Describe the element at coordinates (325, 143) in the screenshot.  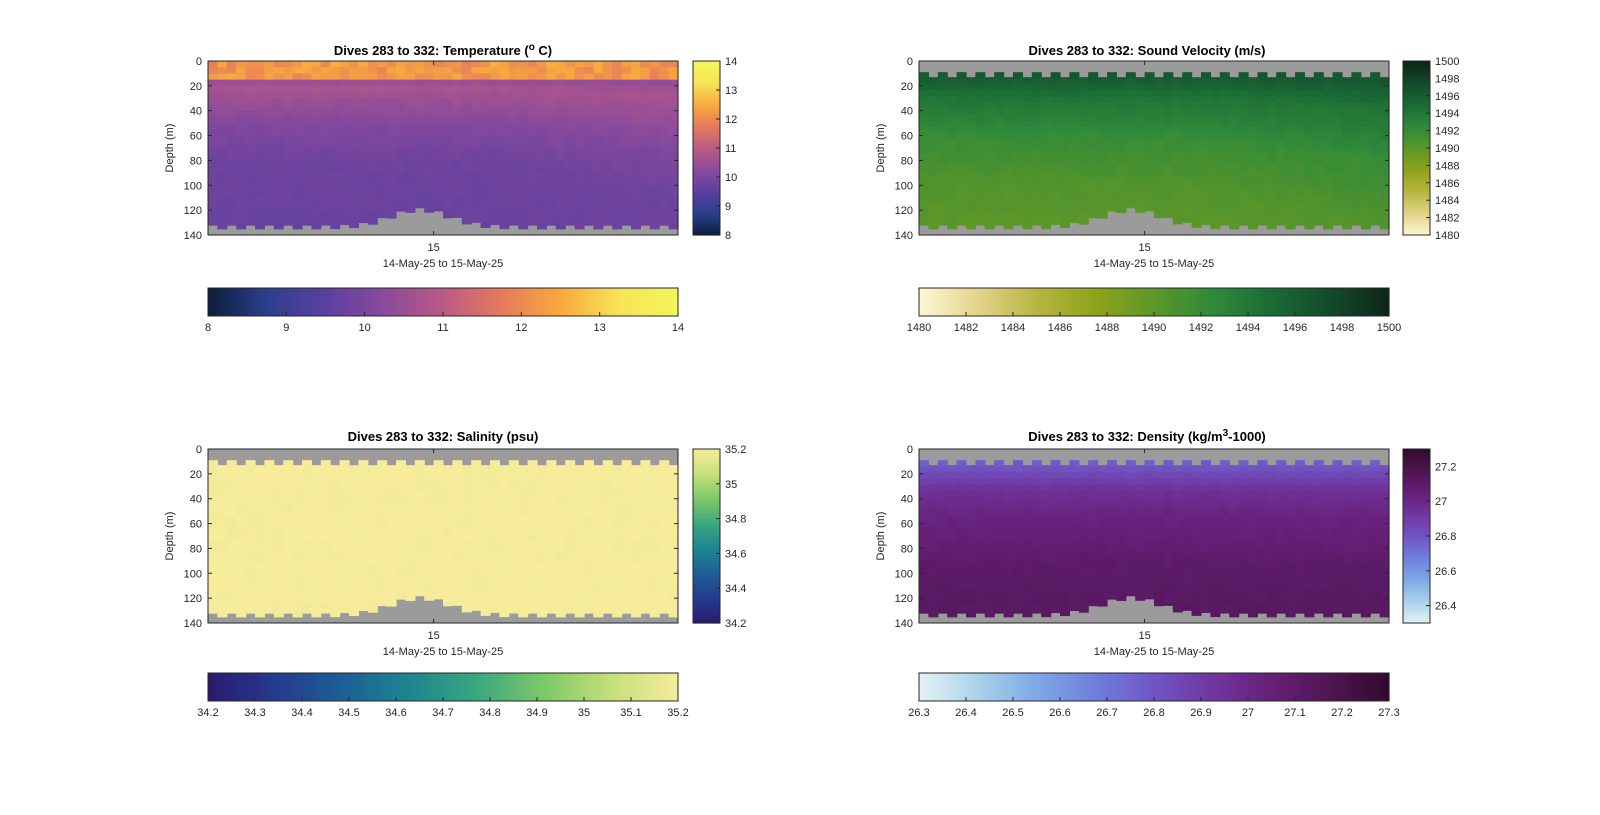
I see `temperature-dive-column` at that location.